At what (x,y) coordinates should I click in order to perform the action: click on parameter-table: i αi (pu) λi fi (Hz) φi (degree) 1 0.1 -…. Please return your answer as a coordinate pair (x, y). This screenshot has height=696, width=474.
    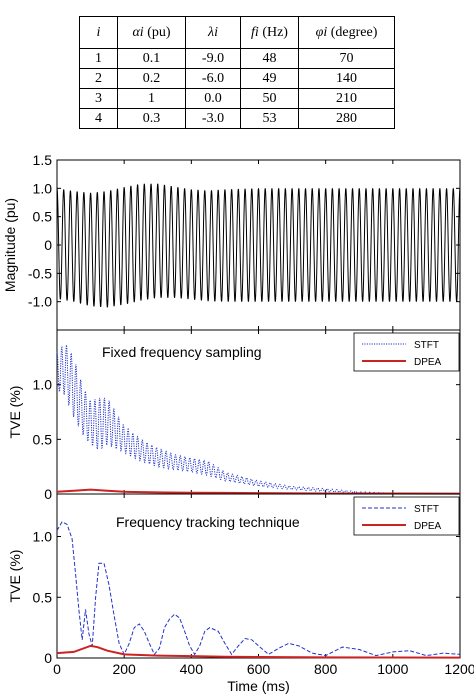
    Looking at the image, I should click on (237, 72).